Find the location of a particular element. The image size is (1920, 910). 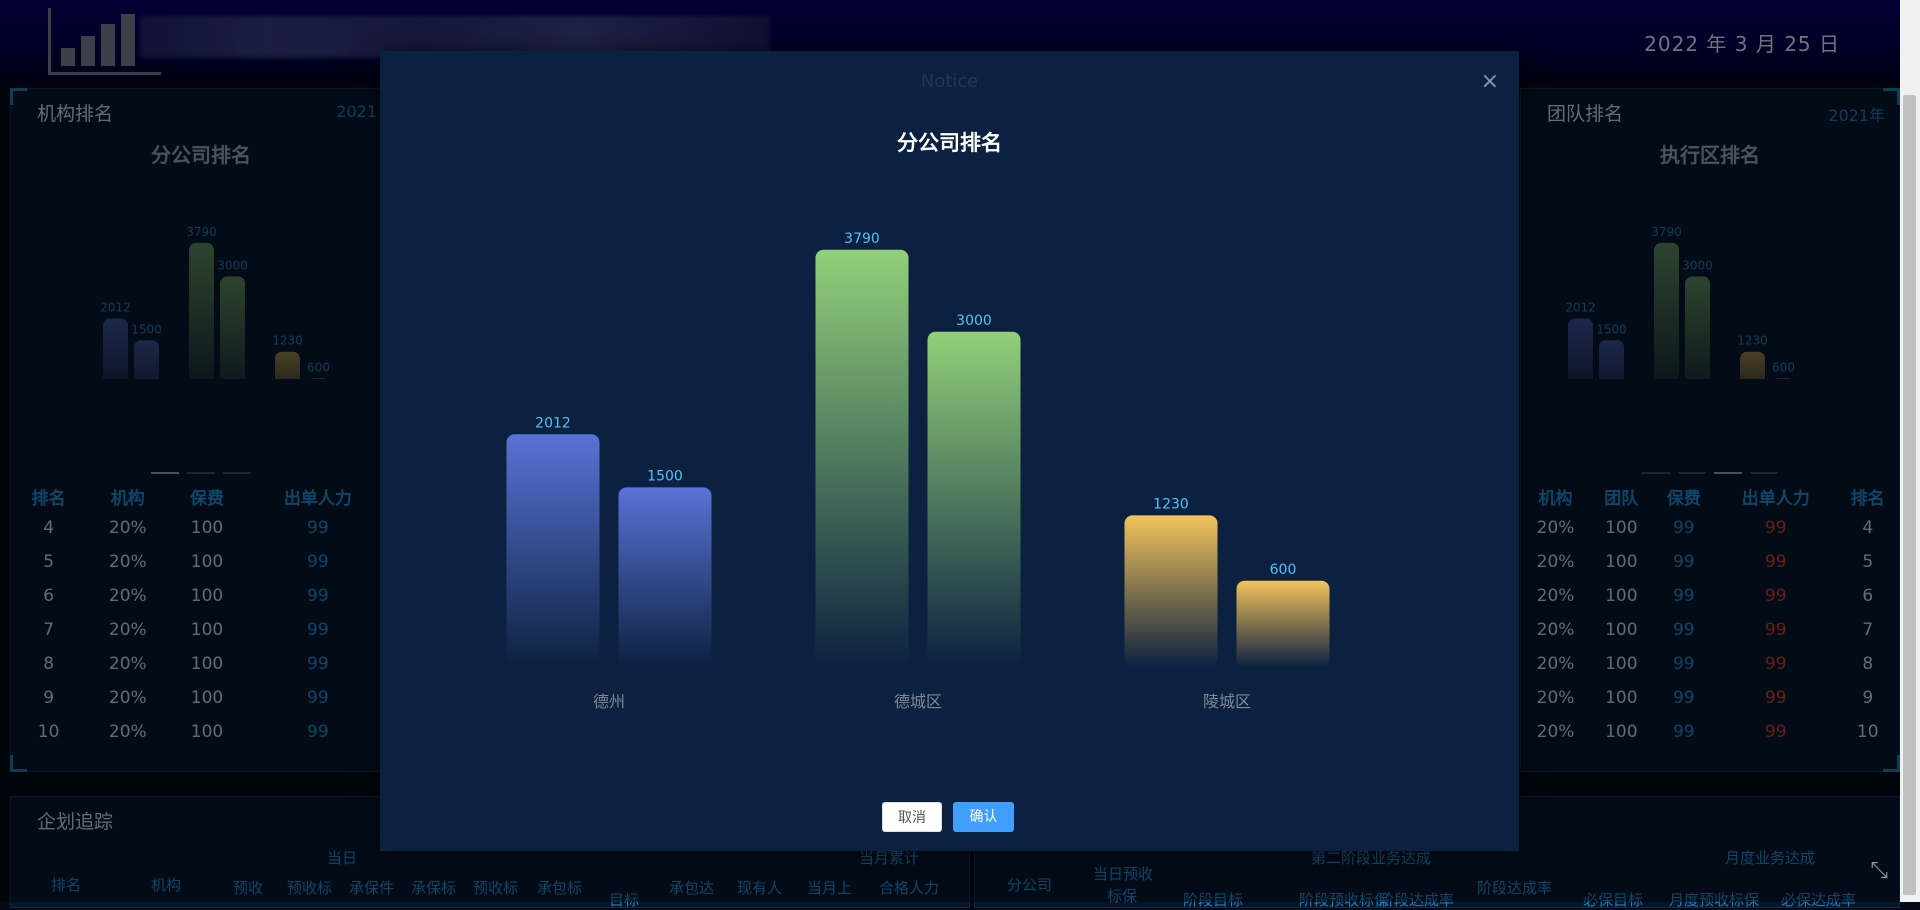

table-row: 20% 100 99 99 9 is located at coordinates (1710, 698).